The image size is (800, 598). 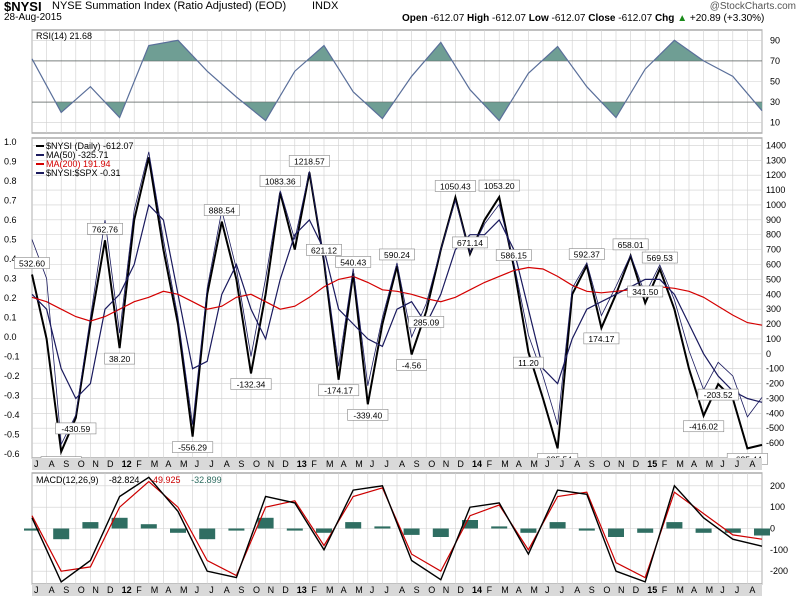 What do you see at coordinates (10, 201) in the screenshot?
I see `price-left-tick-label: 0.7` at bounding box center [10, 201].